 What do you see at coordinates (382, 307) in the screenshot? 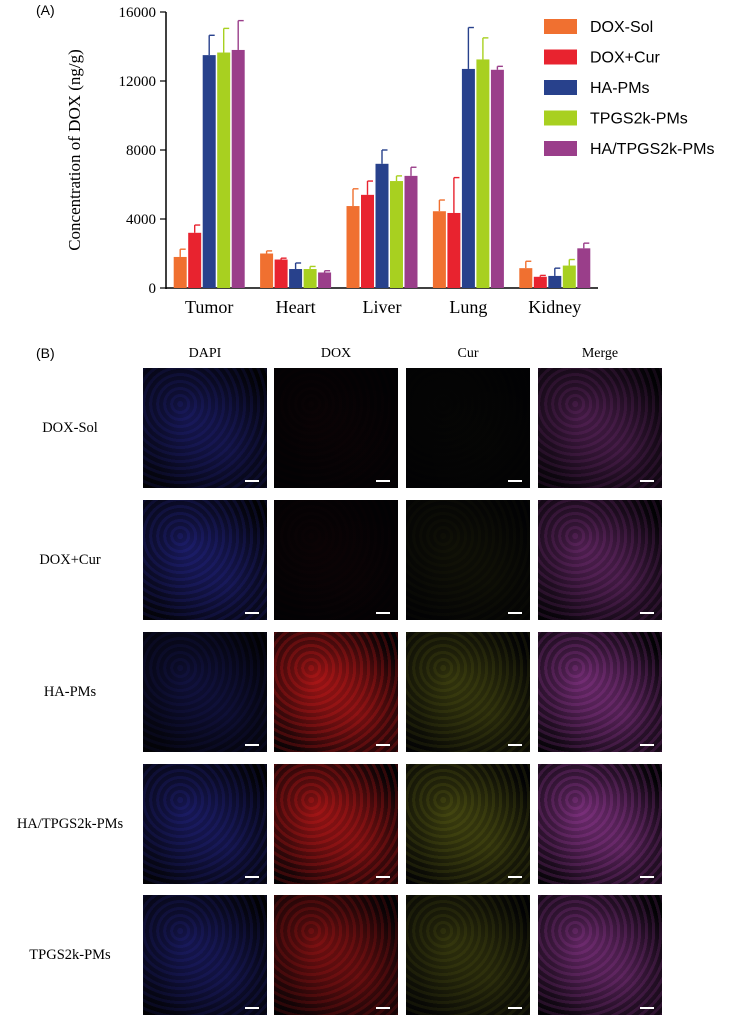
I see `x-tick-label: Liver` at bounding box center [382, 307].